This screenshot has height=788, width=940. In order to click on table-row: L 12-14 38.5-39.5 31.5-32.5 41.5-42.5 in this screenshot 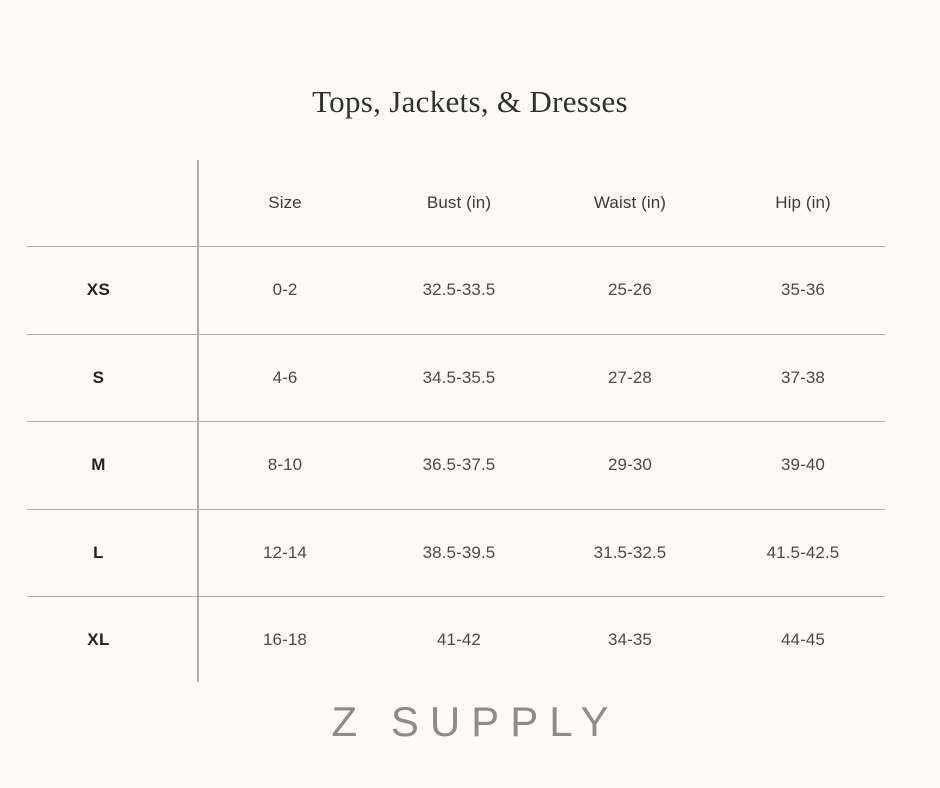, I will do `click(470, 553)`.